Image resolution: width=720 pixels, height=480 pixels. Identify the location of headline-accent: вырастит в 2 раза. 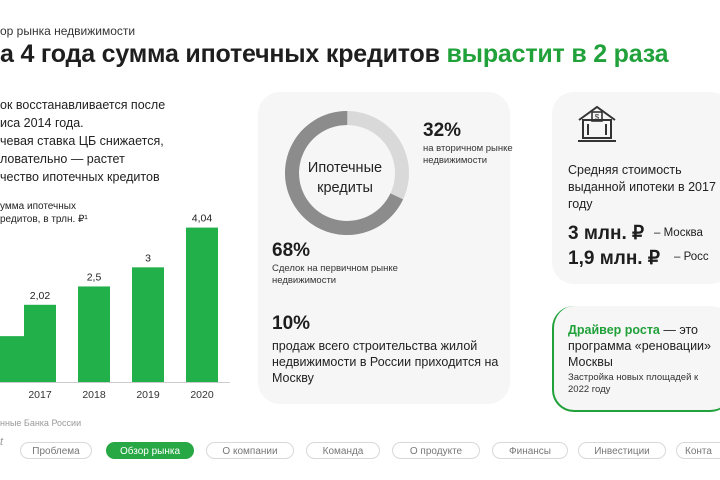
(557, 54).